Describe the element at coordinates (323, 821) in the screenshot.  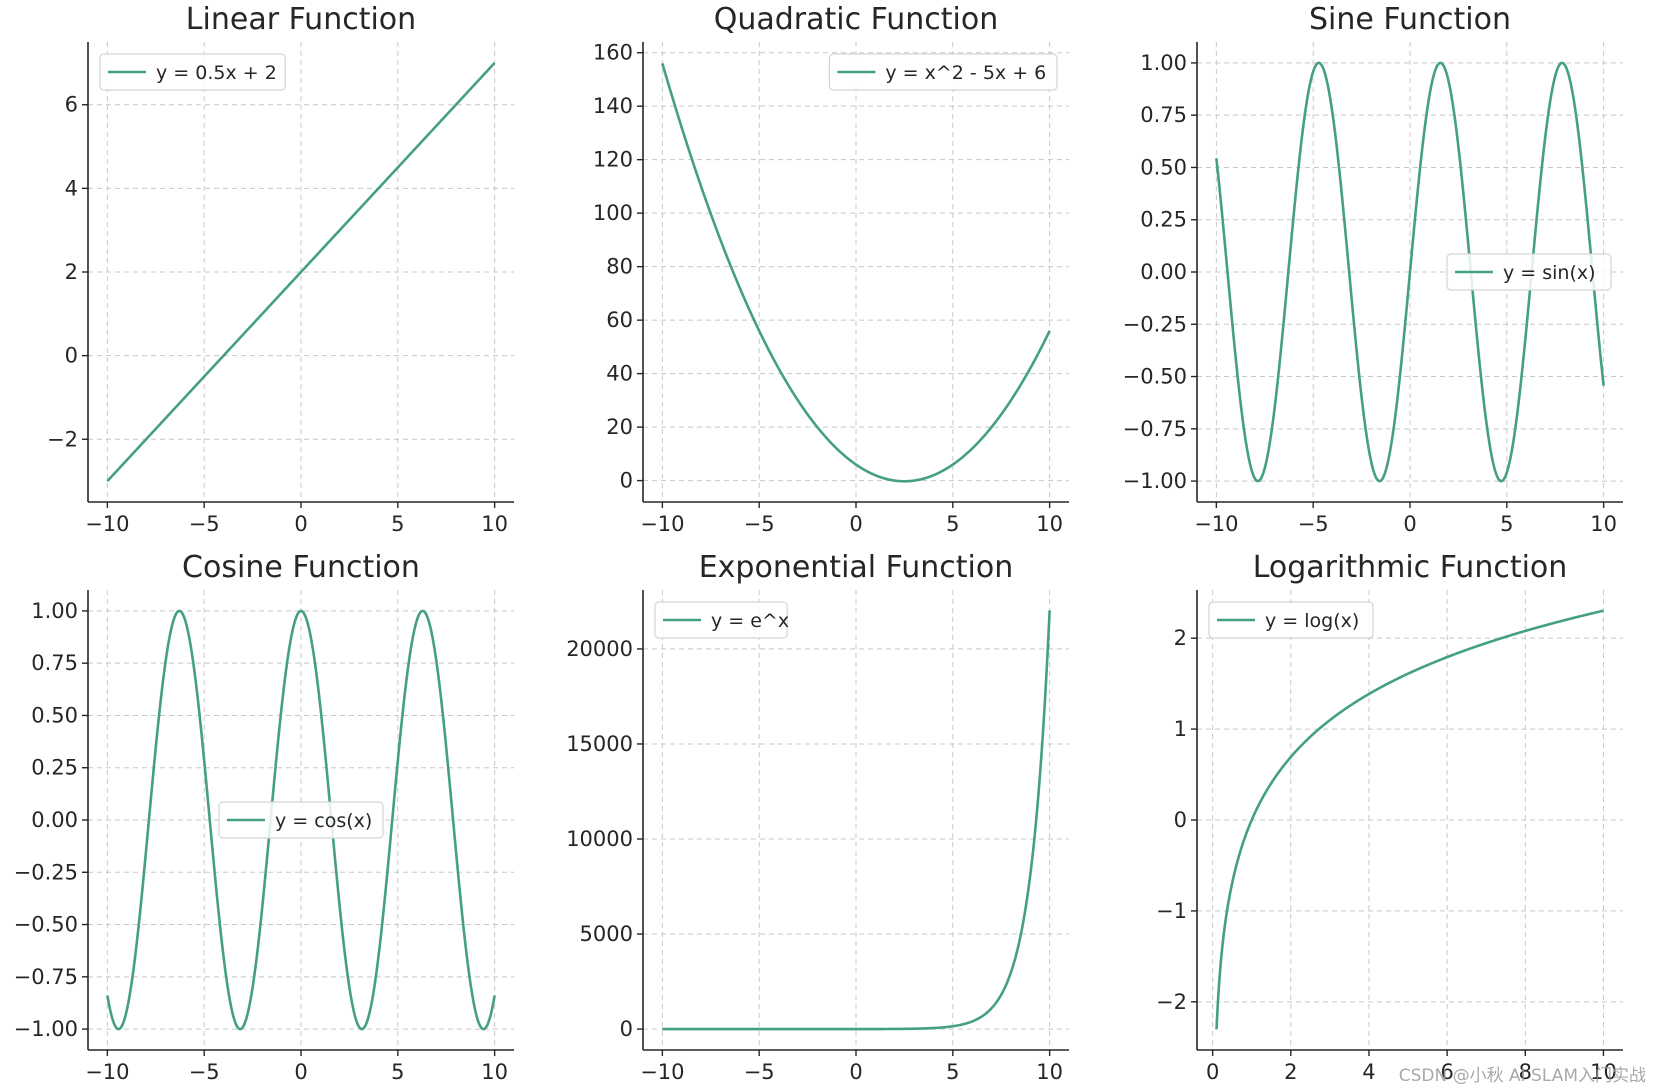
I see `legend-label: y = cos(x)` at that location.